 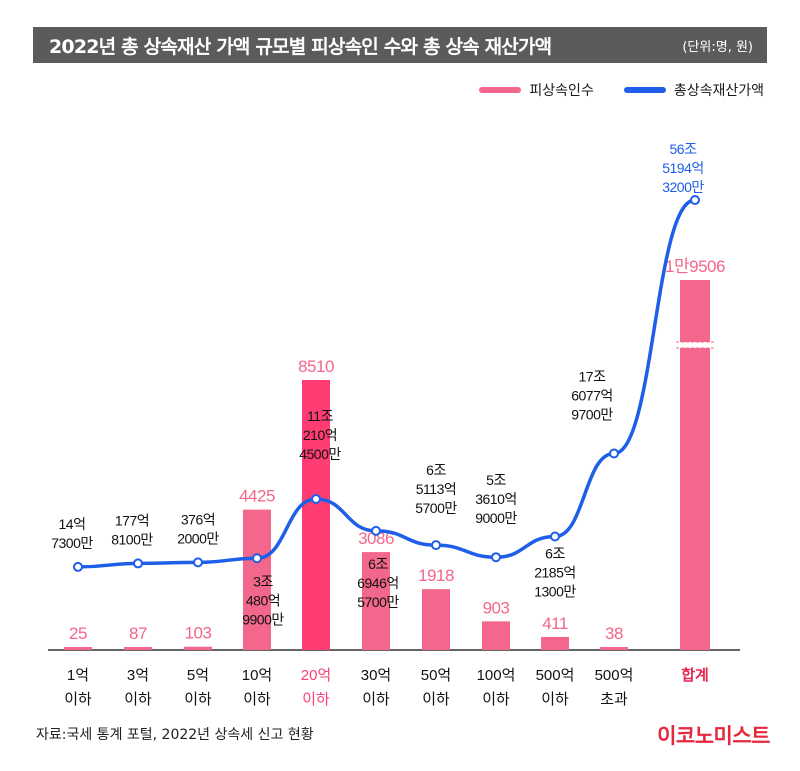 What do you see at coordinates (198, 528) in the screenshot?
I see `line-value-label-2: 376억 2000만` at bounding box center [198, 528].